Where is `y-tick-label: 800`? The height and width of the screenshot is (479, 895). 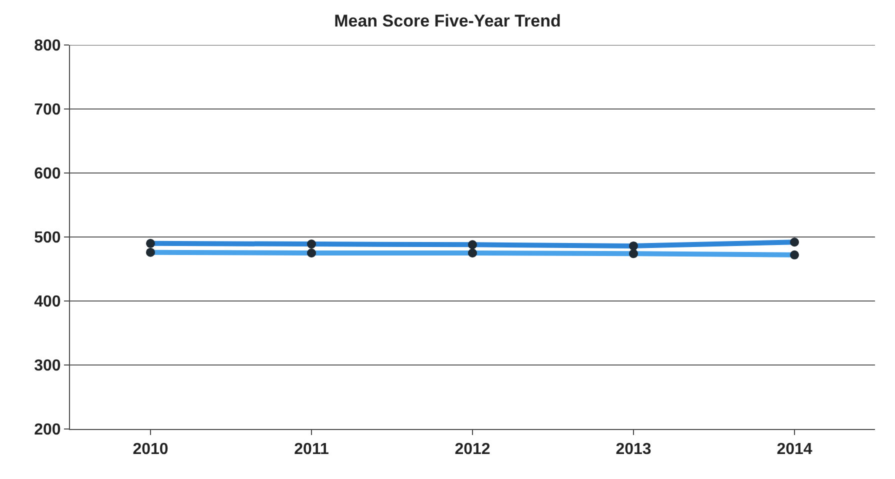 y-tick-label: 800 is located at coordinates (47, 46).